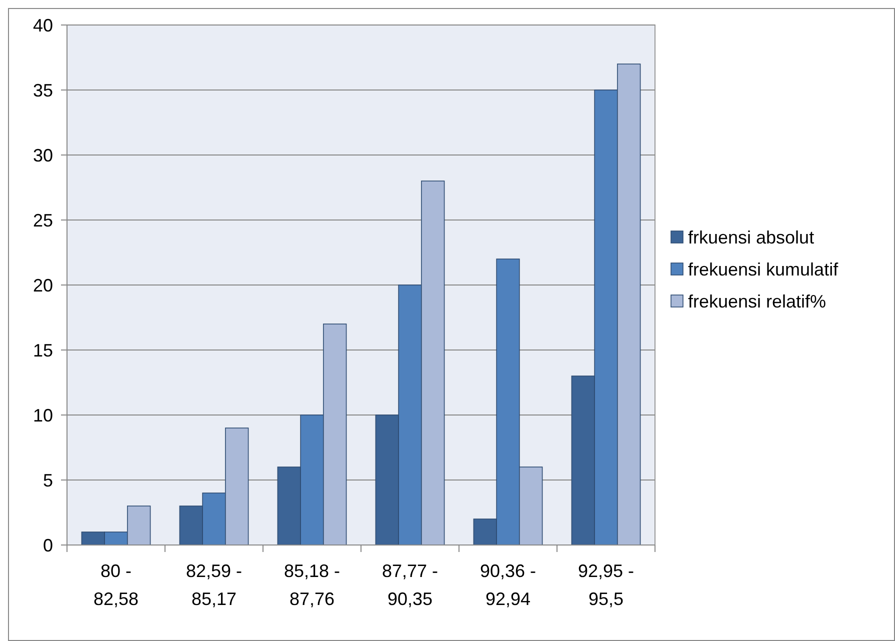 This screenshot has width=895, height=641. I want to click on legend-label: frekuensi kumulatif, so click(764, 269).